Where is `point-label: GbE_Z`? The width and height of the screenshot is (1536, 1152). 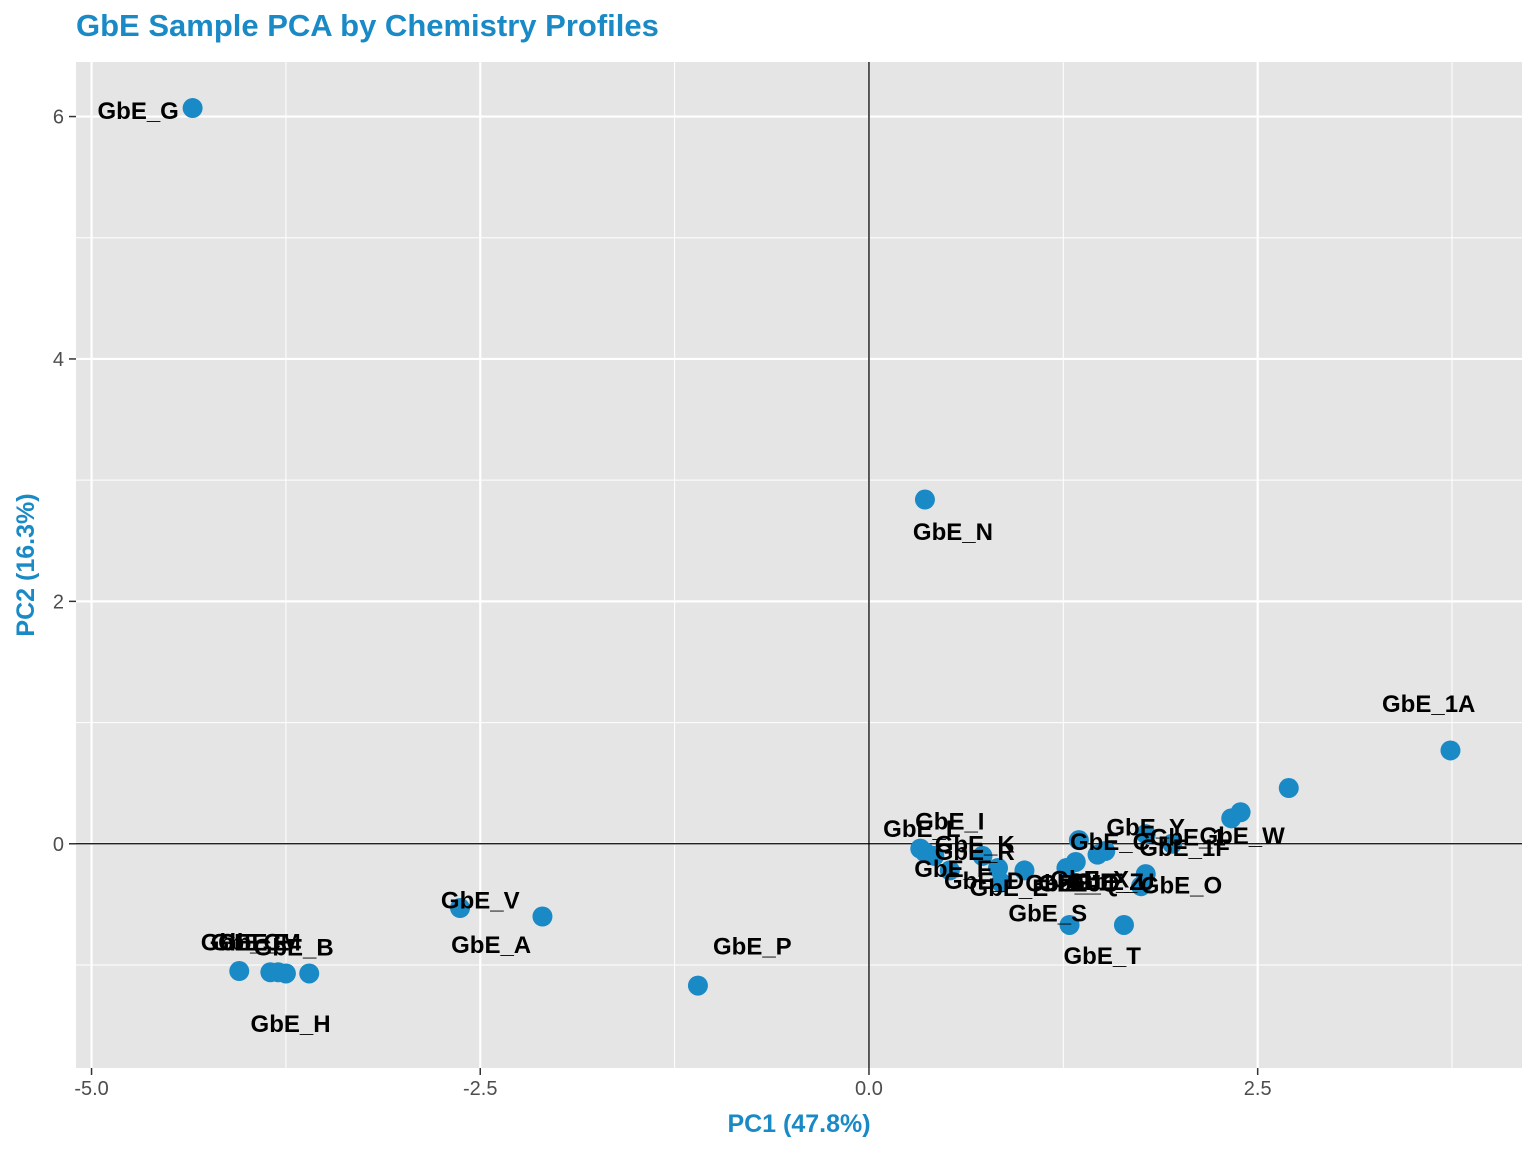 point-label: GbE_Z is located at coordinates (1105, 882).